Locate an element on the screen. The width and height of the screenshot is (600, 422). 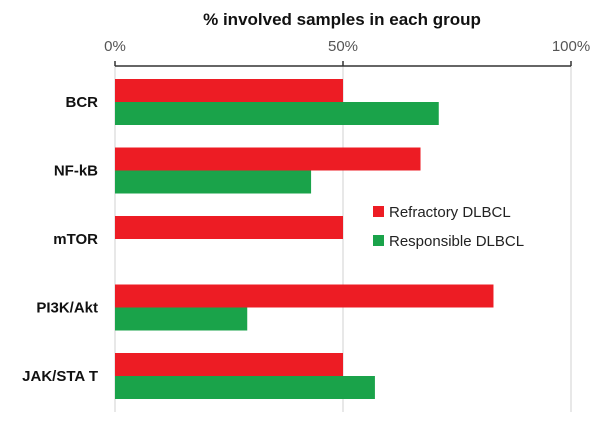
category-labels: BCR NF-kB mTOR PI3K/Akt JAK/STA T is located at coordinates (60, 239).